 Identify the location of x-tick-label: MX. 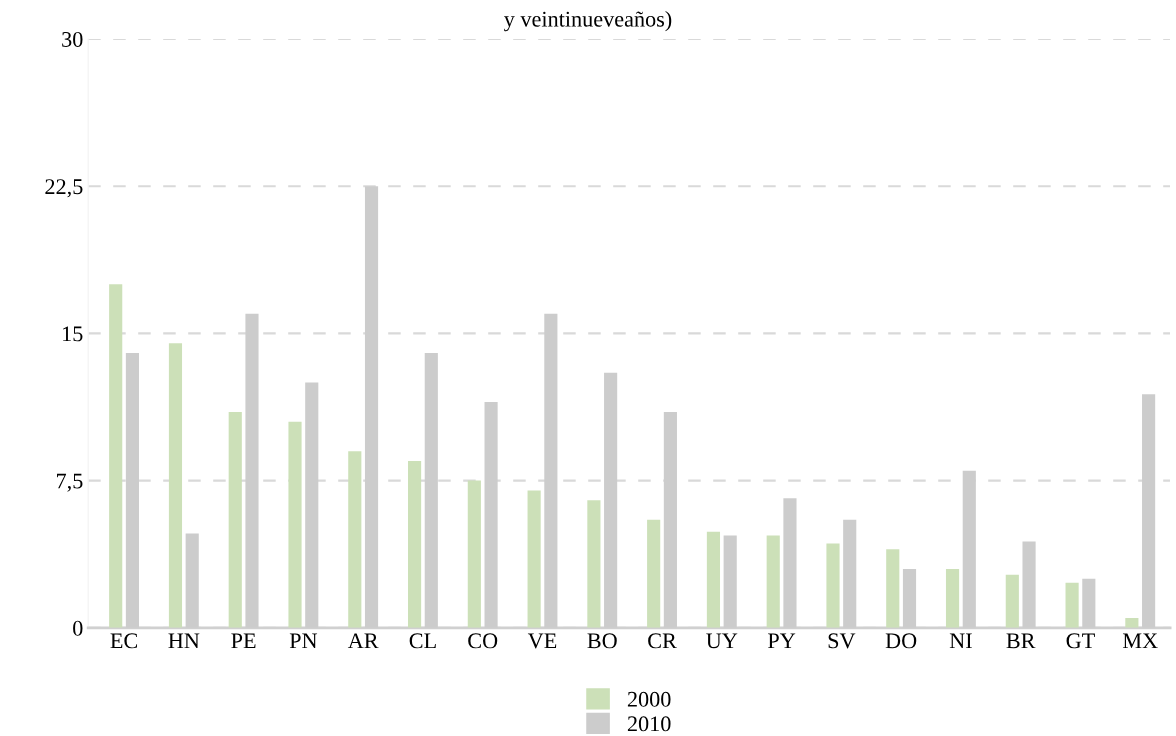
(1140, 641).